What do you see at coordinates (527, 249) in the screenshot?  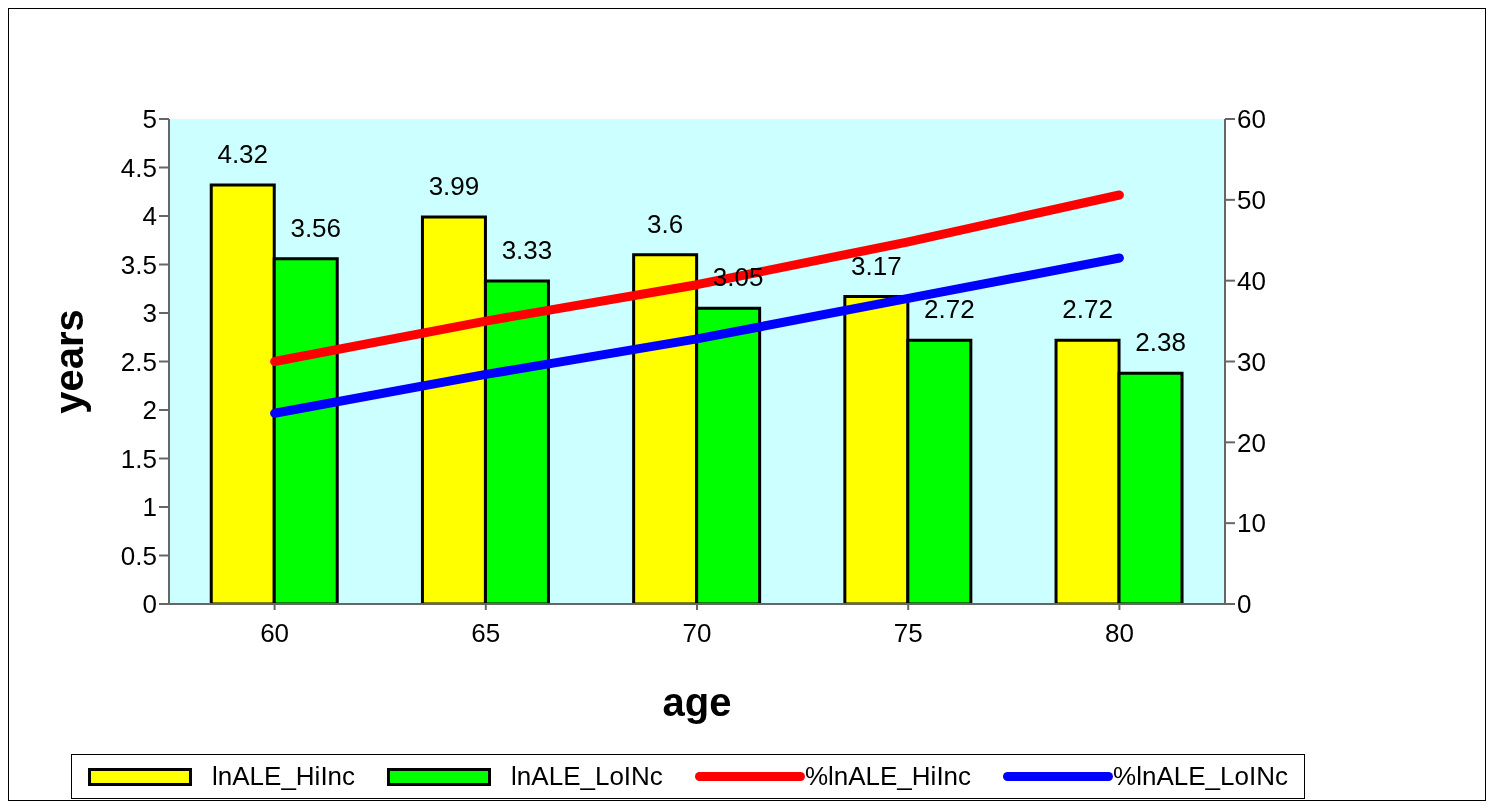 I see `data-label: 3.33` at bounding box center [527, 249].